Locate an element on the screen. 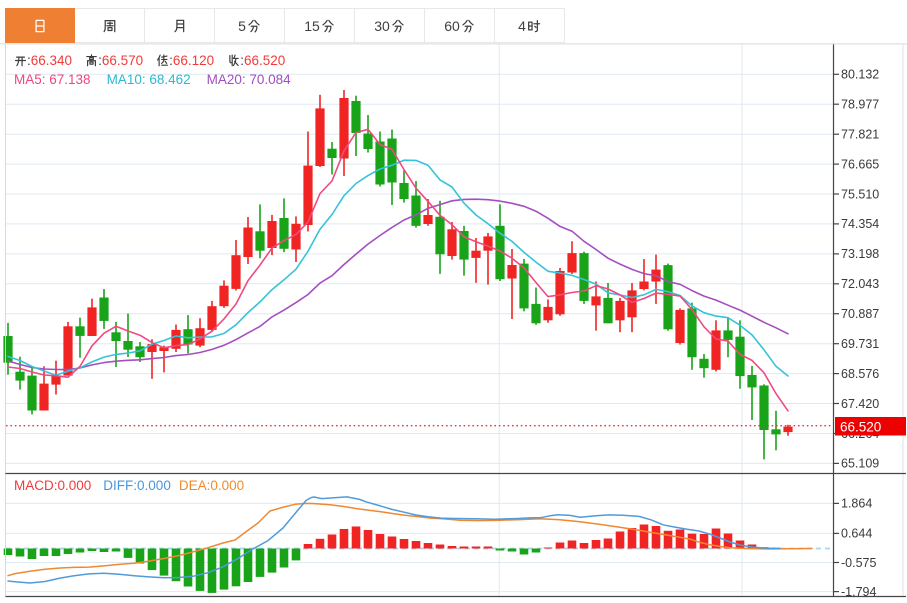  svg-text: 74.354 is located at coordinates (860, 224).